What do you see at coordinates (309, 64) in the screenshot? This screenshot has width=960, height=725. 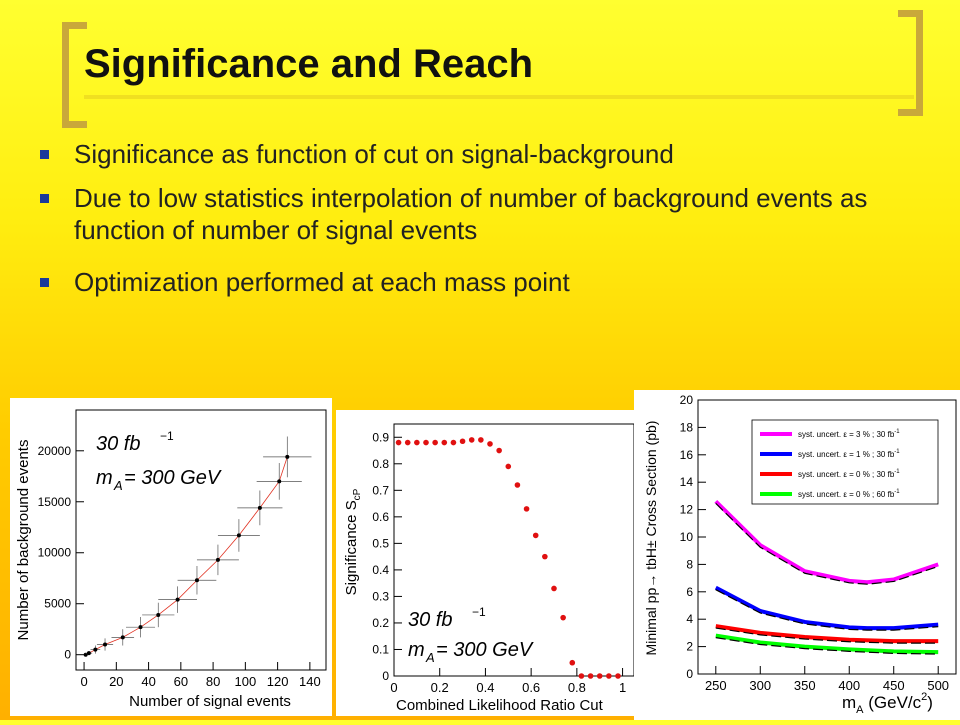 I see `slide-title: Significance and Reach` at bounding box center [309, 64].